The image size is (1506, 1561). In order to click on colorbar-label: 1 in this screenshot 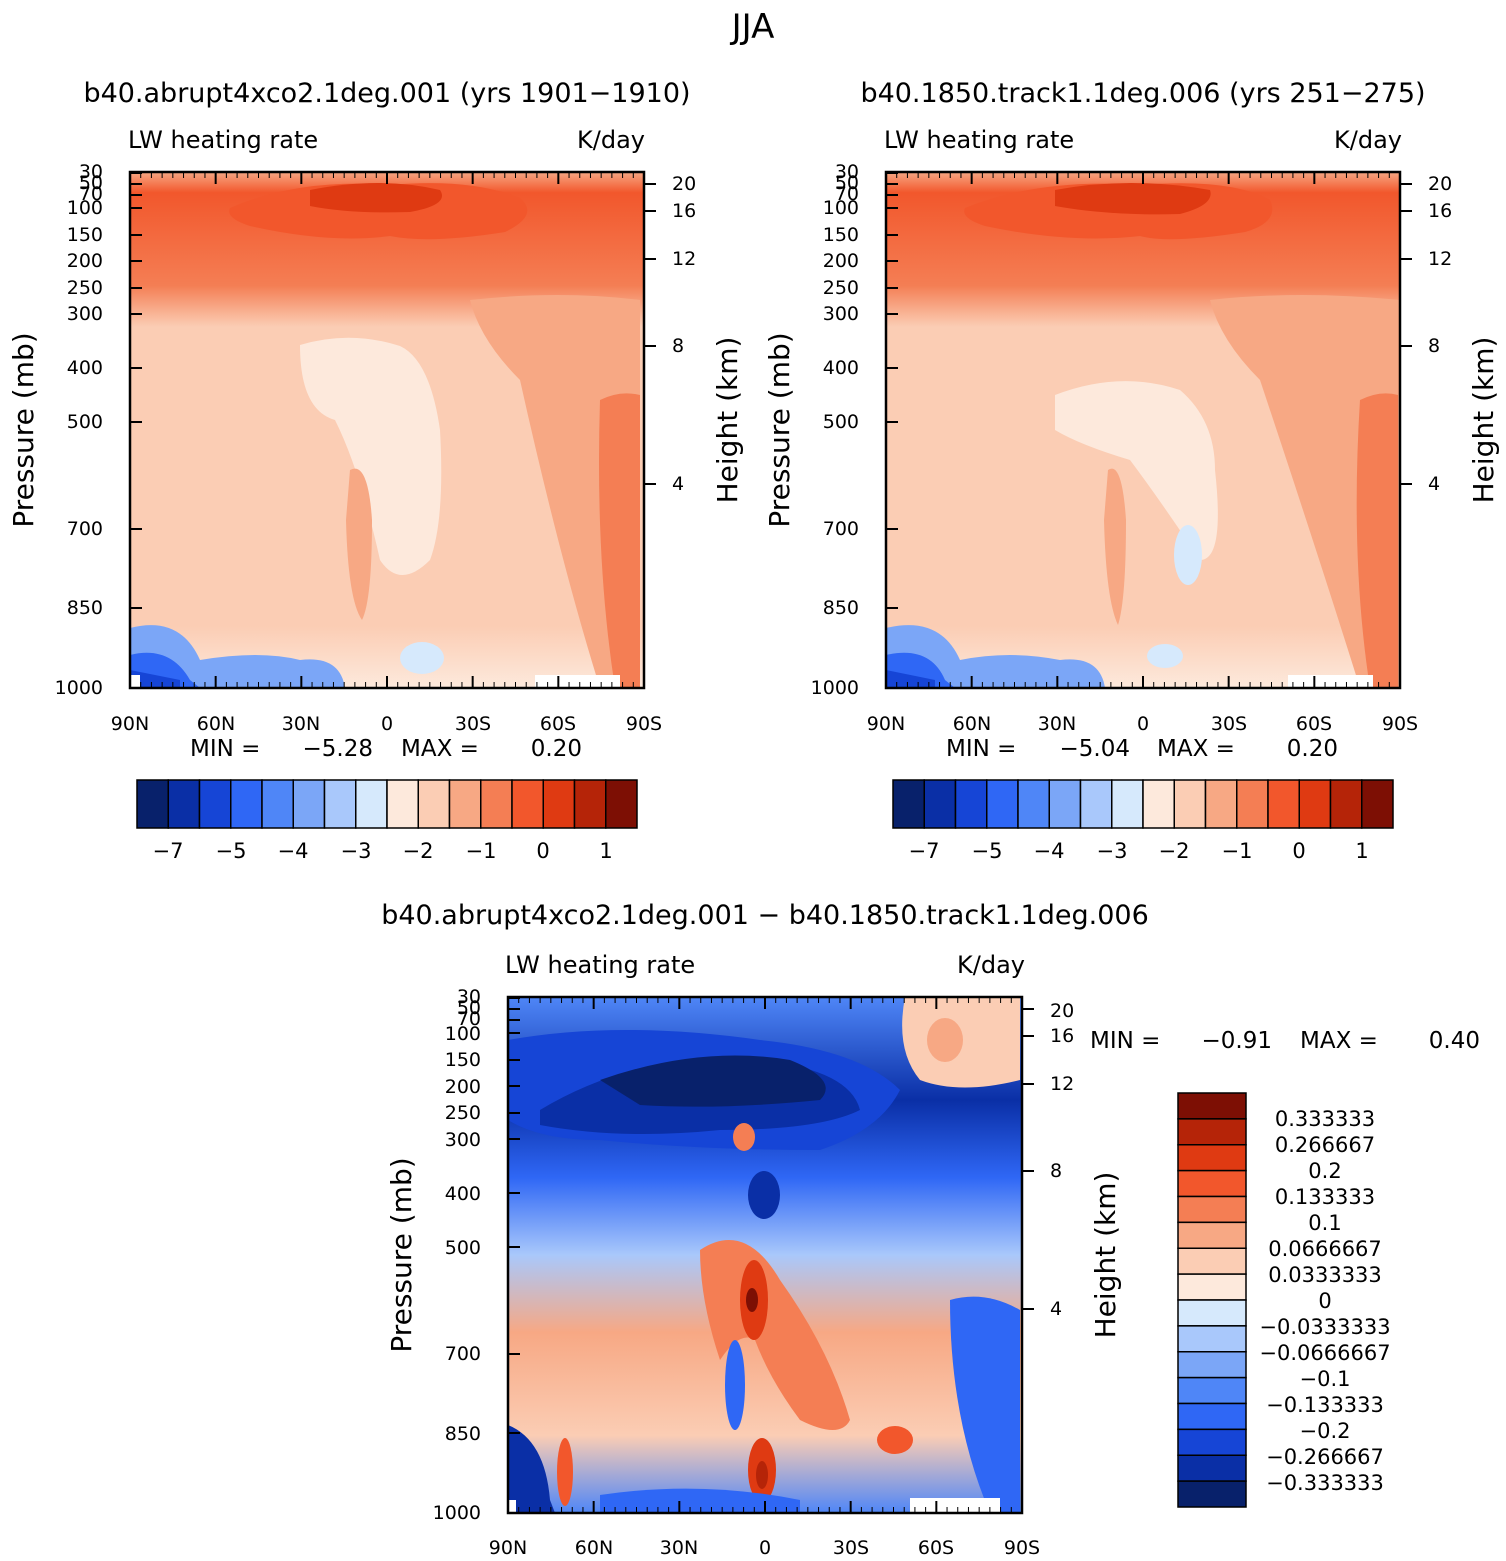, I will do `click(1361, 851)`.